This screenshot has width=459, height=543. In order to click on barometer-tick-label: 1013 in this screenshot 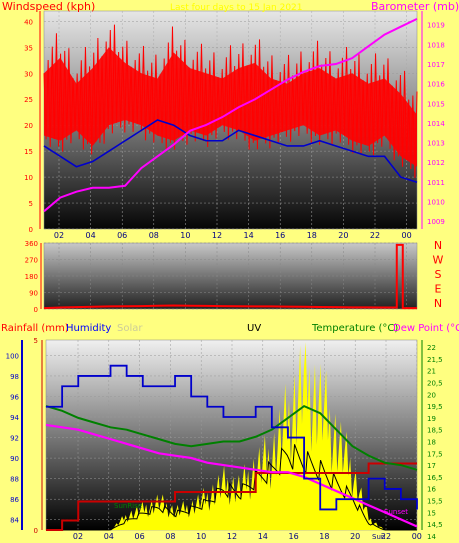, I will do `click(436, 144)`.